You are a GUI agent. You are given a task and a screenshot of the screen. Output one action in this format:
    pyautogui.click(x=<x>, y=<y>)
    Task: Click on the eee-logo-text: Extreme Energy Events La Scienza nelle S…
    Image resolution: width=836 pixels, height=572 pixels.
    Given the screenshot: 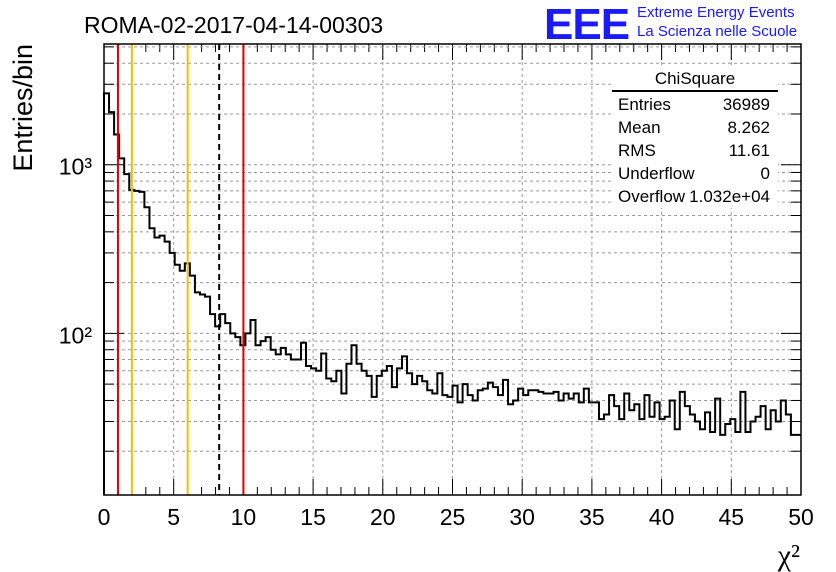 What is the action you would take?
    pyautogui.click(x=717, y=22)
    